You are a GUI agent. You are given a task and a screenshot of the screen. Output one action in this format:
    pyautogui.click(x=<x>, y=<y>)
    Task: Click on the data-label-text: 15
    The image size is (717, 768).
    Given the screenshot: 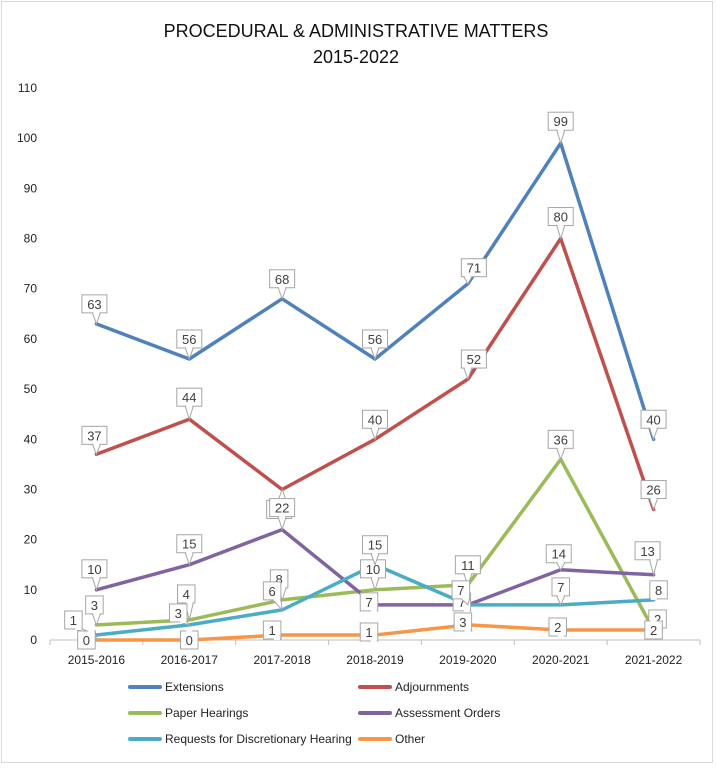 What is the action you would take?
    pyautogui.click(x=189, y=544)
    